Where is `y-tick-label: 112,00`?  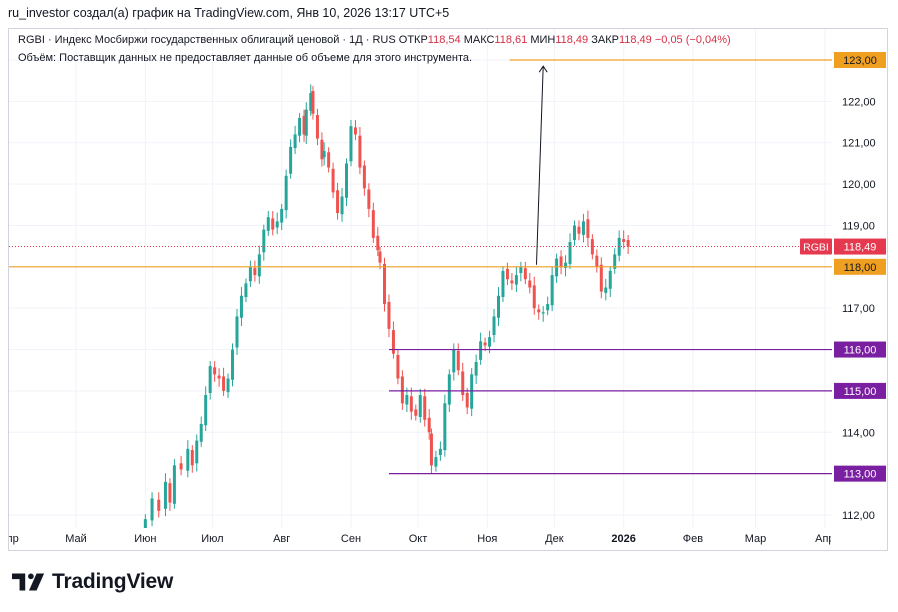
y-tick-label: 112,00 is located at coordinates (858, 516).